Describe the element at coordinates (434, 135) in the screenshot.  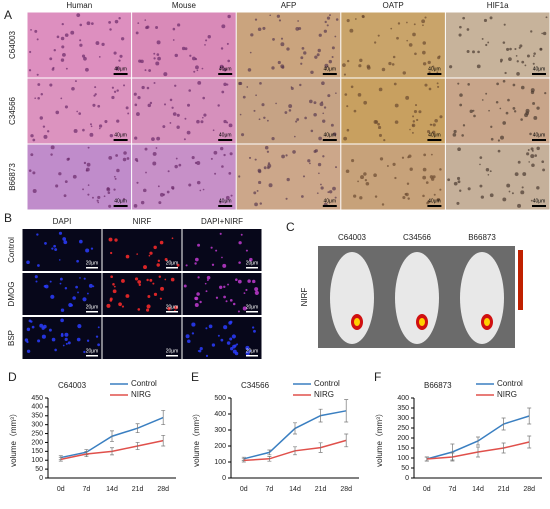
I see `scale-label: 40μm` at that location.